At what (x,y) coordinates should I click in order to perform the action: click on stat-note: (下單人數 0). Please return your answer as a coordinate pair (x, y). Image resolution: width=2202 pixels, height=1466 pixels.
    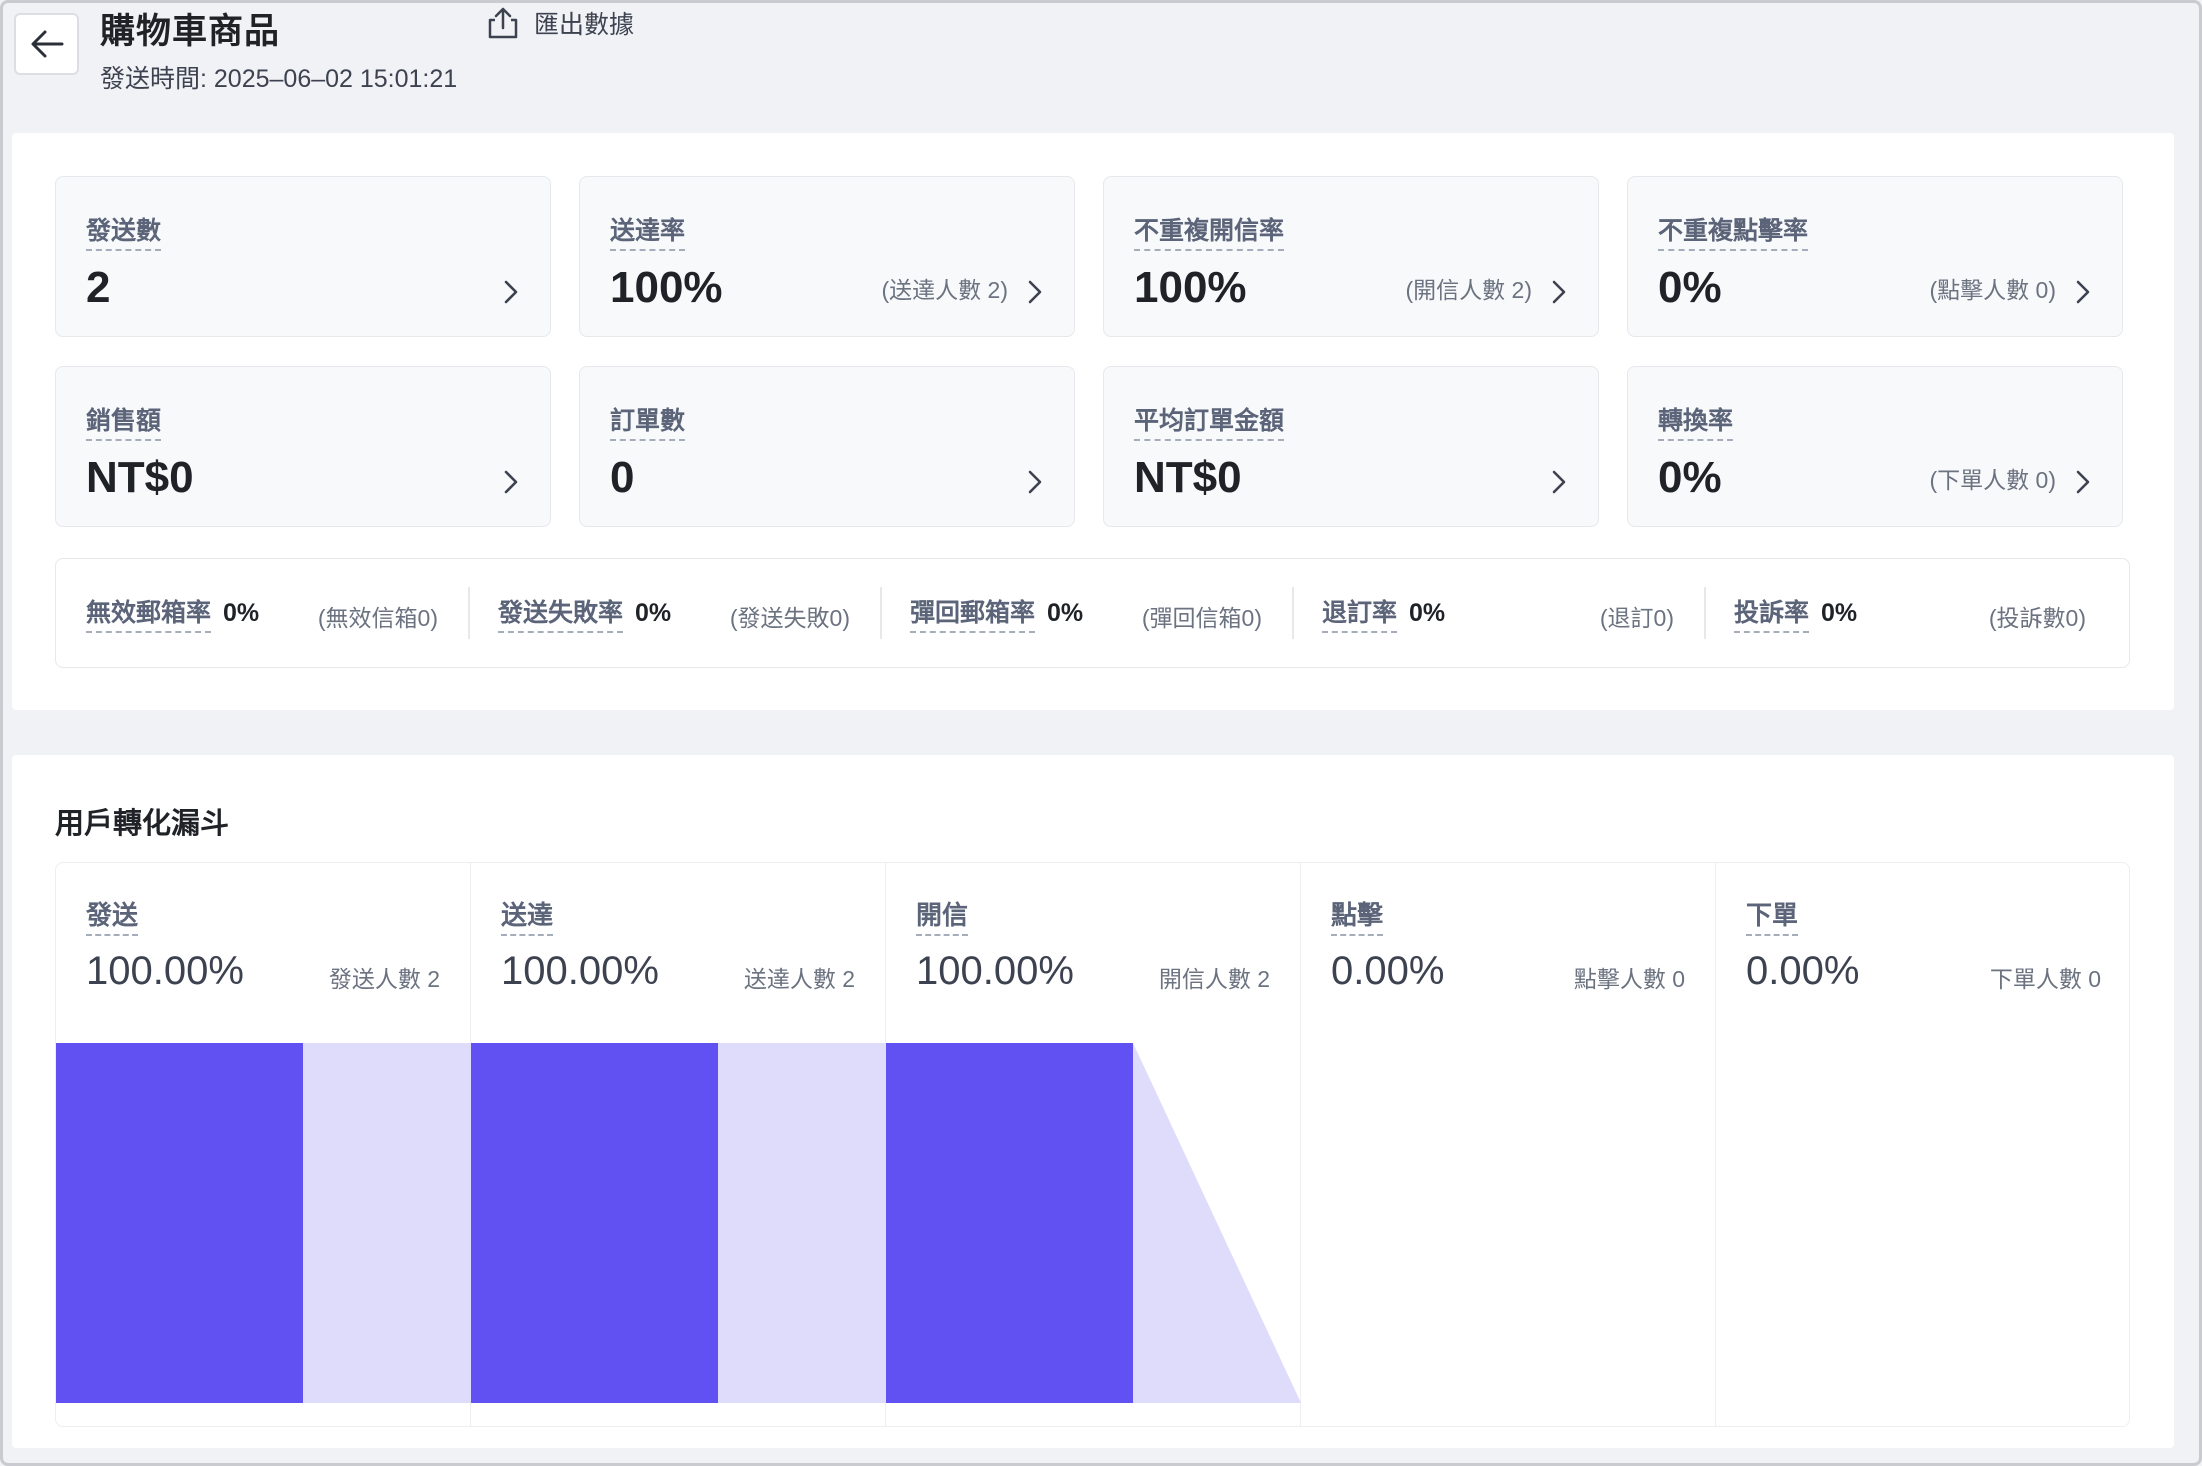
    Looking at the image, I should click on (1993, 480).